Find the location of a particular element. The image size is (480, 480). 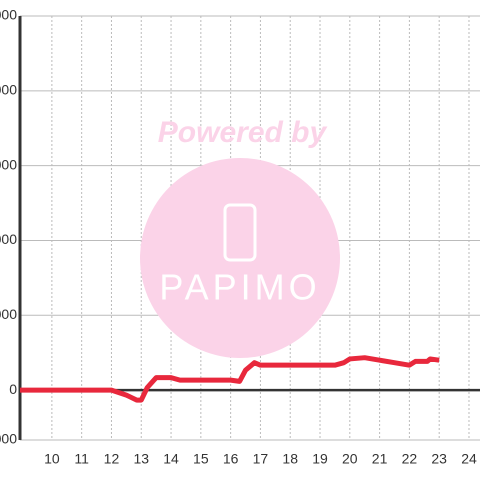

x-tick-label: 13 is located at coordinates (141, 459).